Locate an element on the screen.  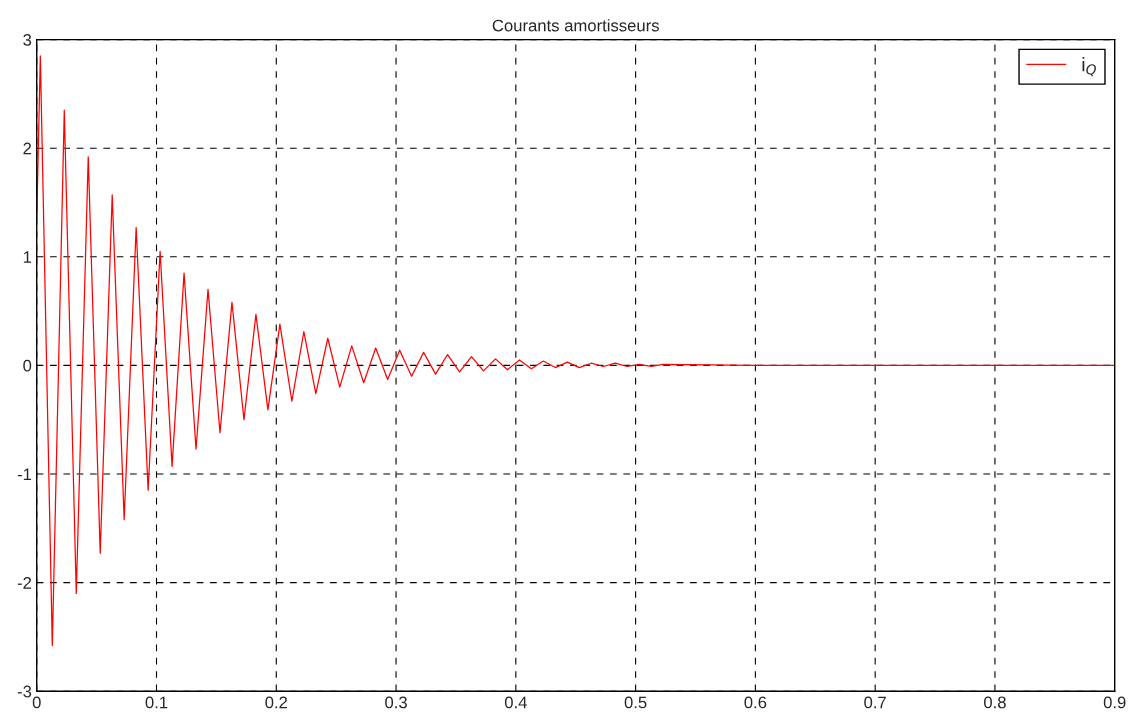
x-tick-label: 0.8 is located at coordinates (995, 702).